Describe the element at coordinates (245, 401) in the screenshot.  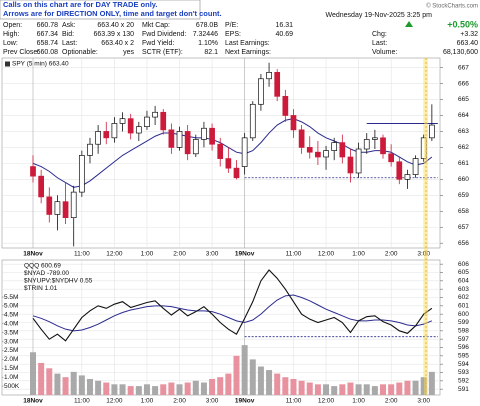
I see `x-tick-label: 19Nov` at that location.